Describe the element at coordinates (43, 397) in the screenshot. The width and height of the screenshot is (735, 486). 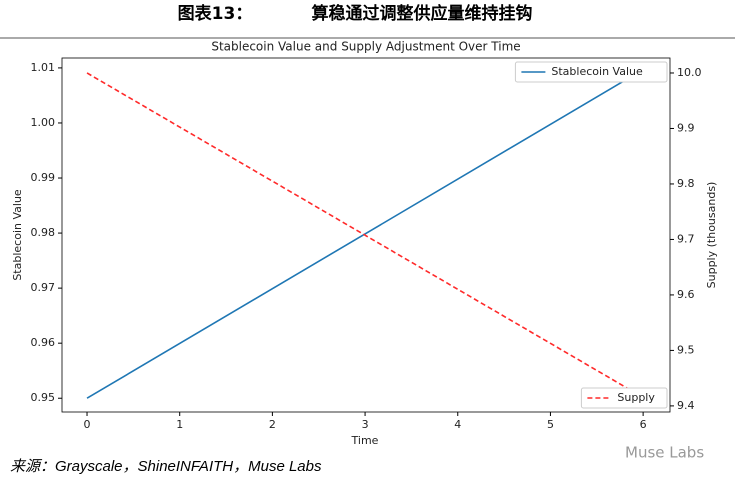
I see `y-tick-label: 0.95` at that location.